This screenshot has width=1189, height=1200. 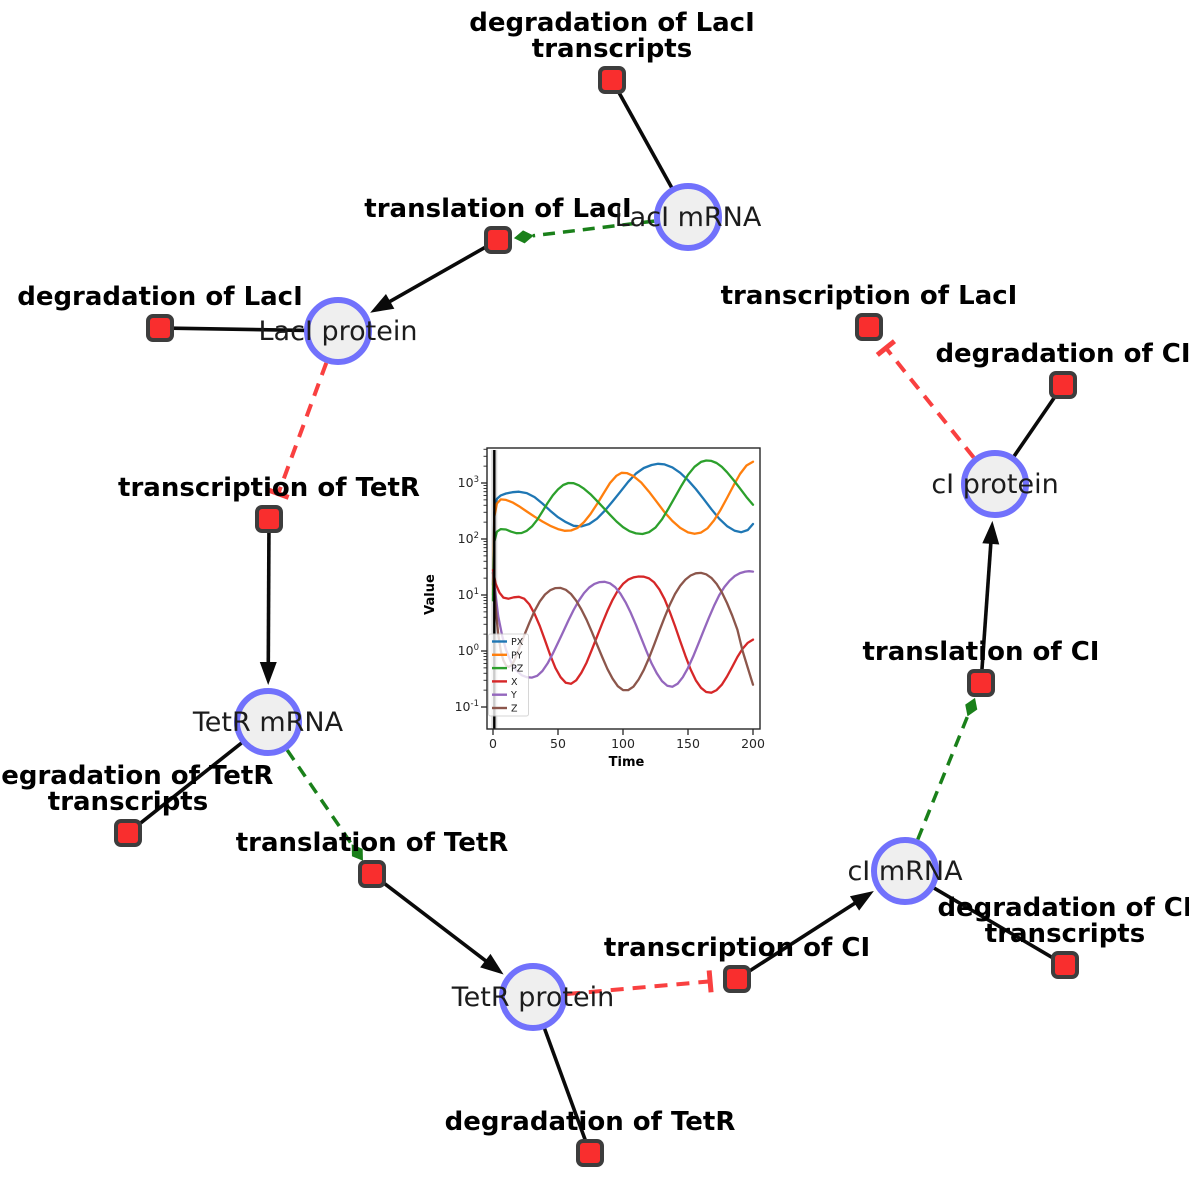 What do you see at coordinates (1063, 385) in the screenshot?
I see `reaction-node-deg_ci` at bounding box center [1063, 385].